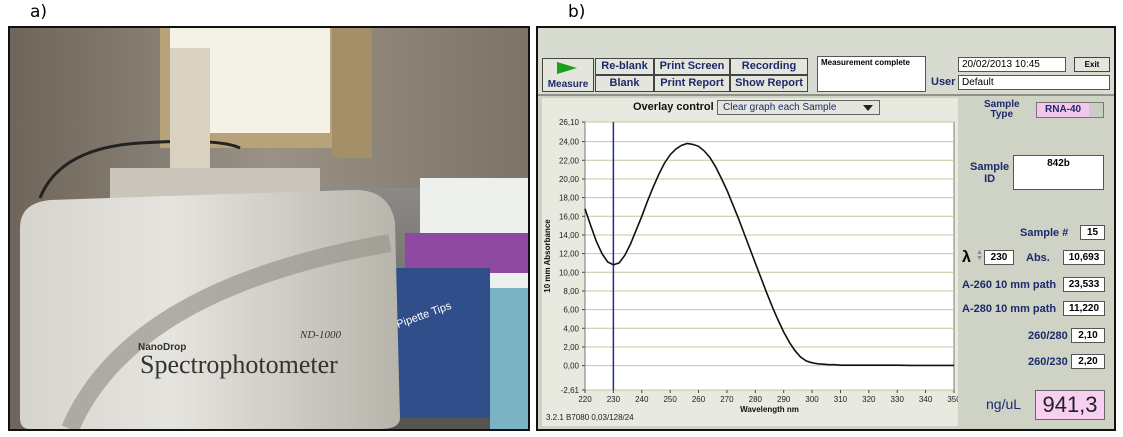  I want to click on pipette-tips-rack, so click(466, 253).